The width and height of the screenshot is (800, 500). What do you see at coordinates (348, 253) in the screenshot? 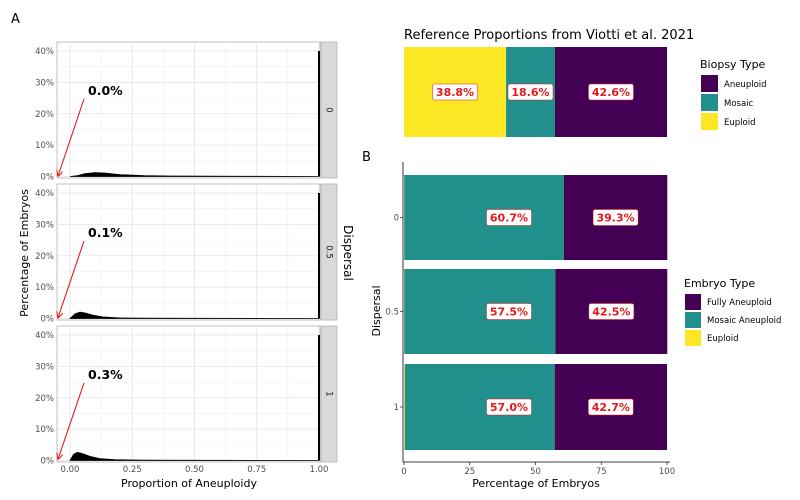
I see `panel-a-facet-label: Dispersal` at bounding box center [348, 253].